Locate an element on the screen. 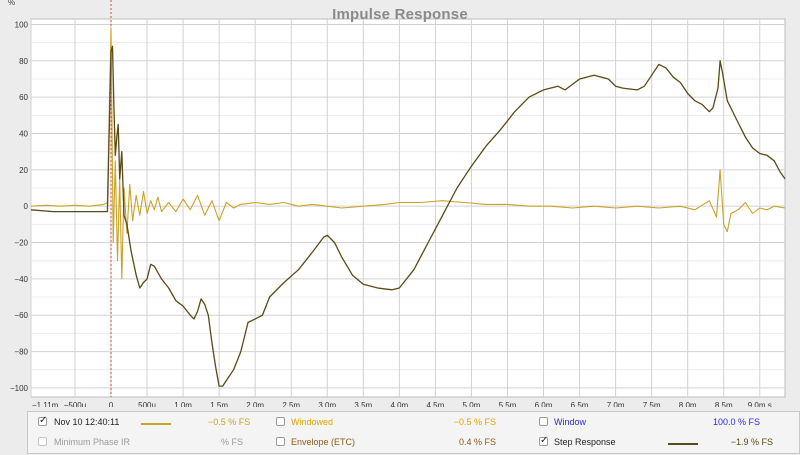 Image resolution: width=800 pixels, height=455 pixels. y-tick-label: −60 is located at coordinates (21, 315).